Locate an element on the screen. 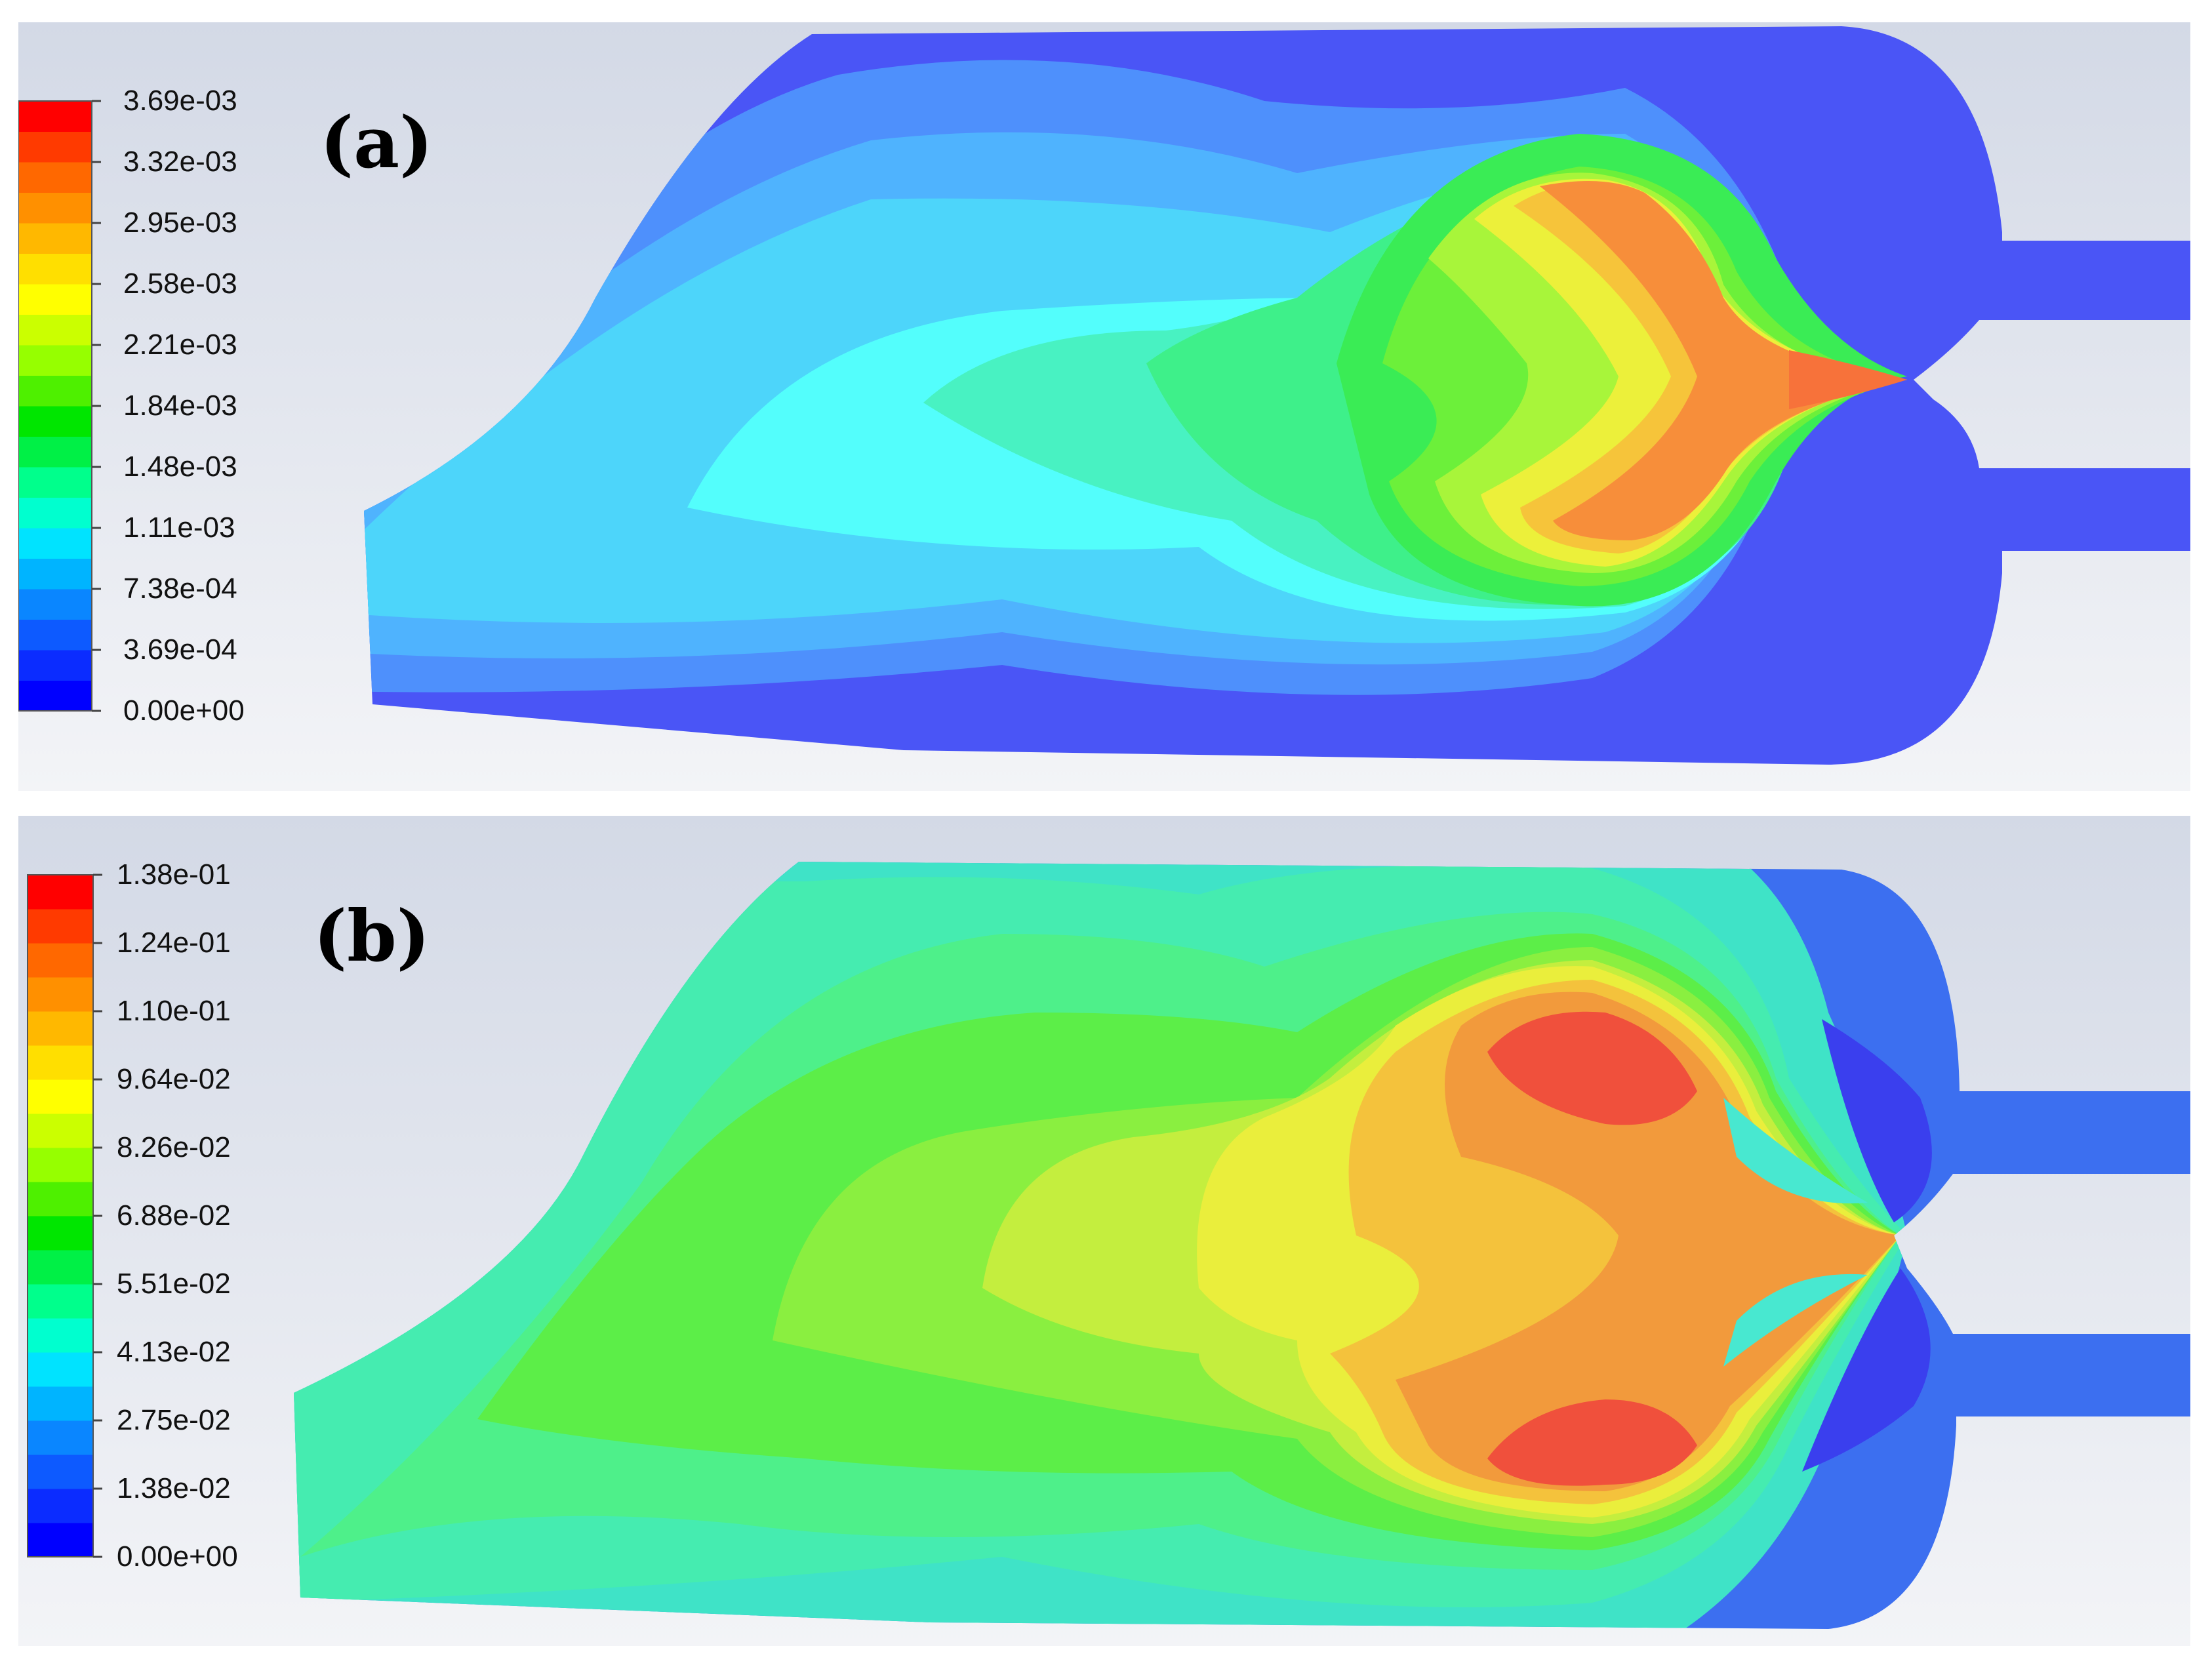 The image size is (2212, 1667). color-legend-a is located at coordinates (60, 406).